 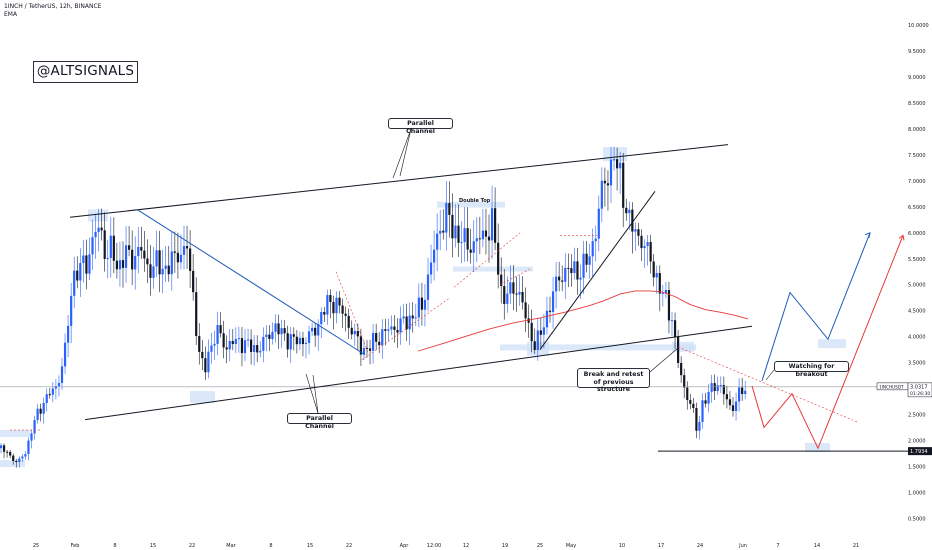 What do you see at coordinates (917, 286) in the screenshot?
I see `y-tick-label: 5.0000` at bounding box center [917, 286].